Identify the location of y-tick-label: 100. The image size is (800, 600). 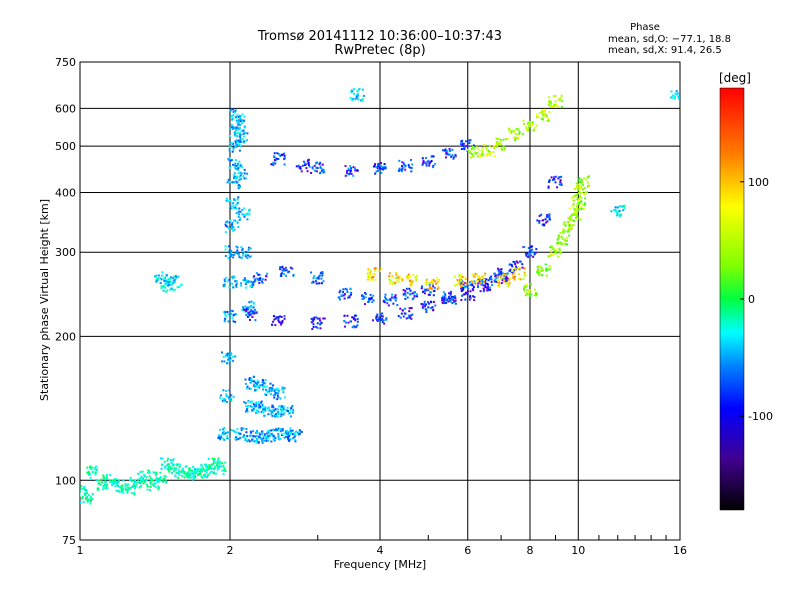
(65, 480).